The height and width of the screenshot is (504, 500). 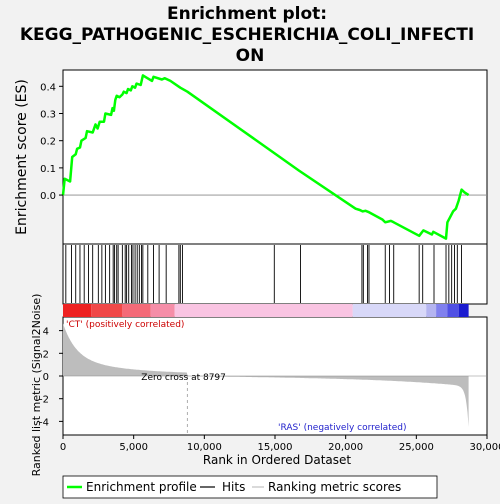 I want to click on legend-label-ranking-metric: Ranking metric scores, so click(x=334, y=487).